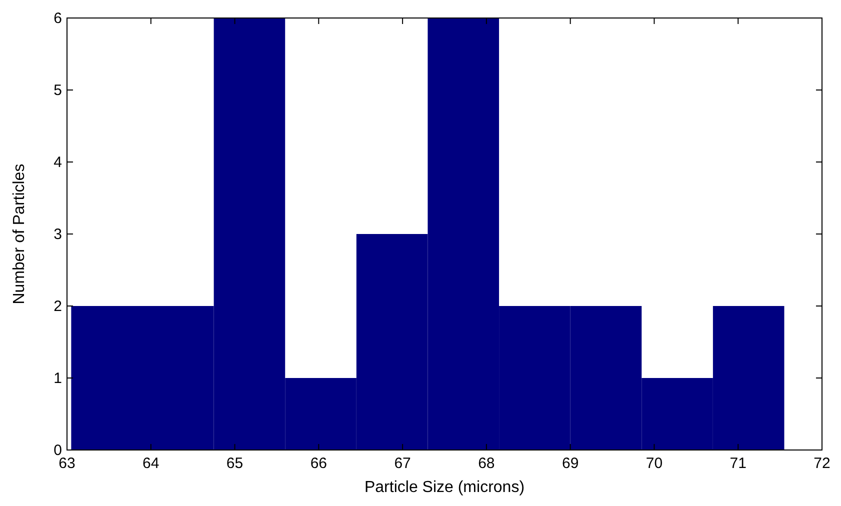  I want to click on y-tick-label: 4, so click(58, 162).